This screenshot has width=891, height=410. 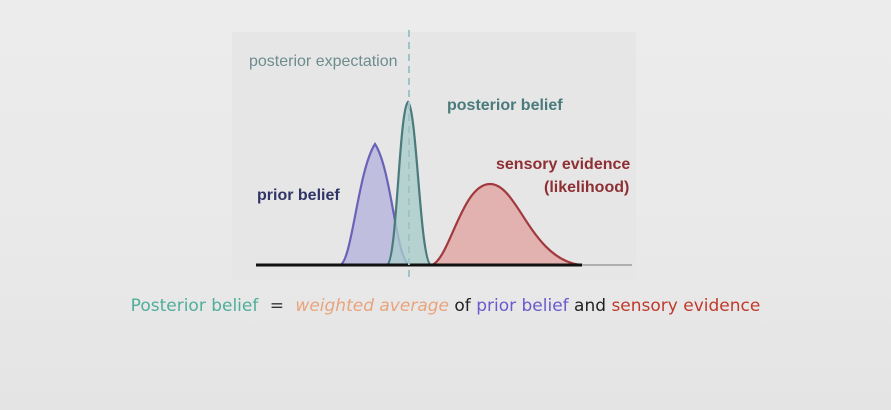 What do you see at coordinates (462, 306) in the screenshot?
I see `equation-of: of` at bounding box center [462, 306].